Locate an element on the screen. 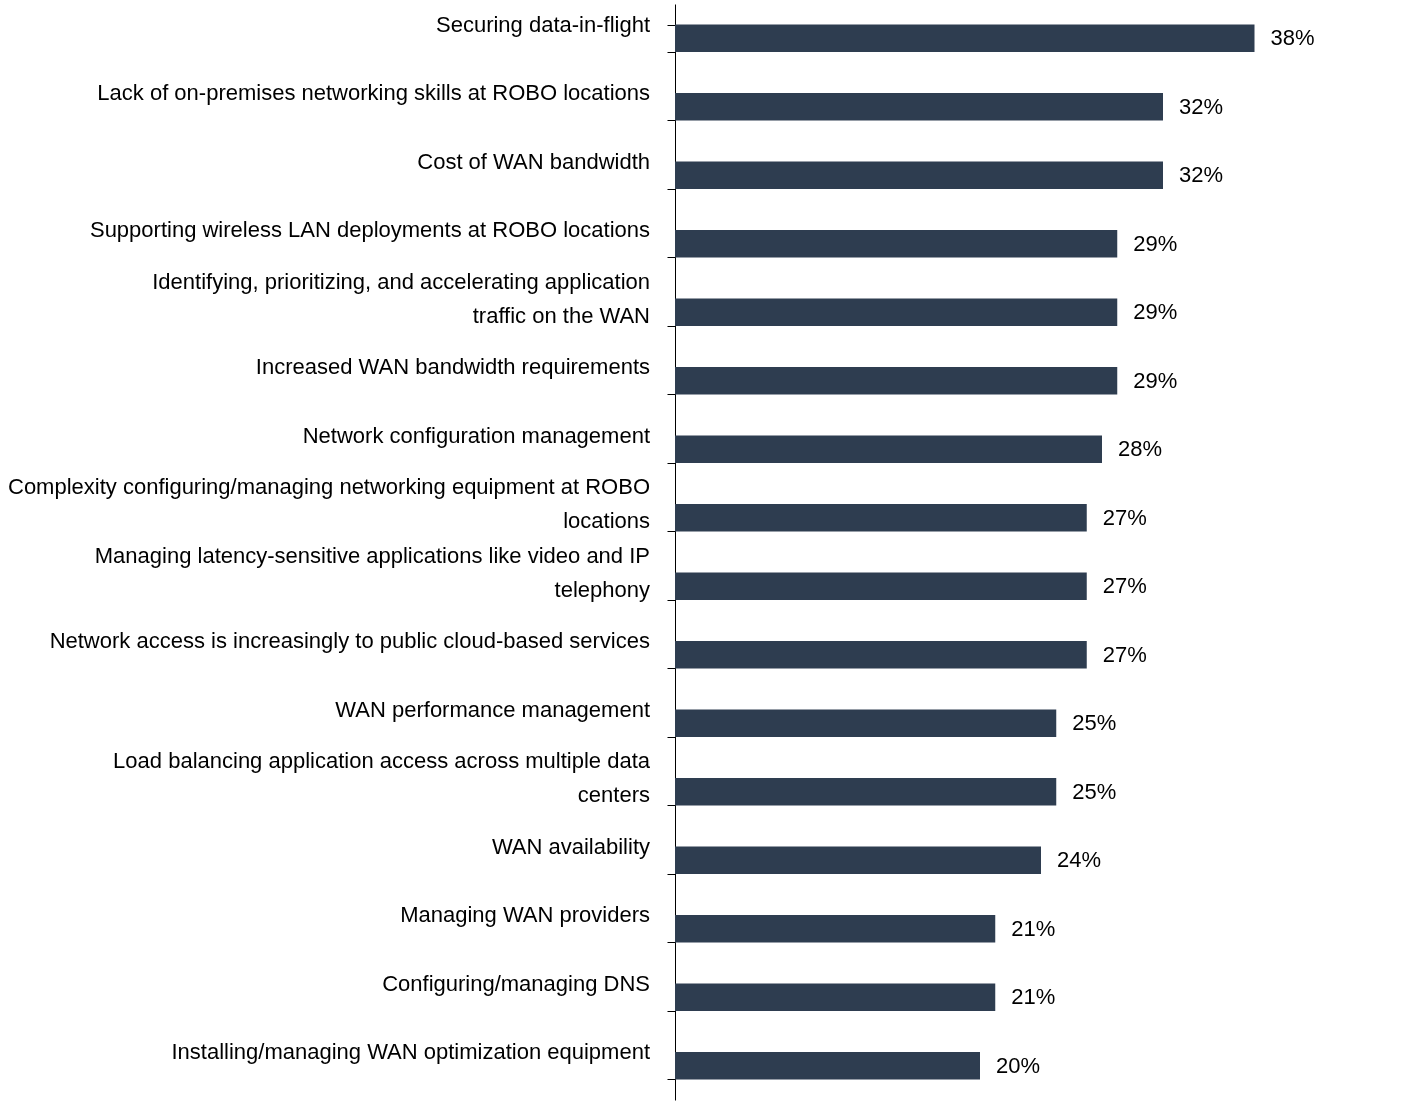 The height and width of the screenshot is (1105, 1428). y-tick-label: WAN availability is located at coordinates (570, 846).